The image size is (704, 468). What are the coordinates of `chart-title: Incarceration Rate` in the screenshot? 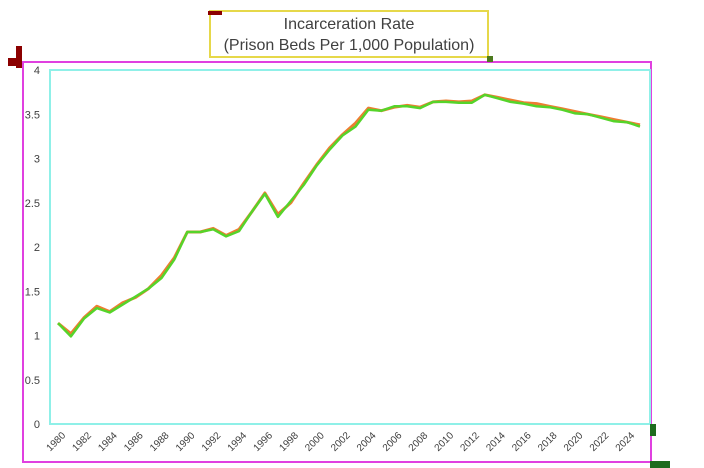 It's located at (349, 24).